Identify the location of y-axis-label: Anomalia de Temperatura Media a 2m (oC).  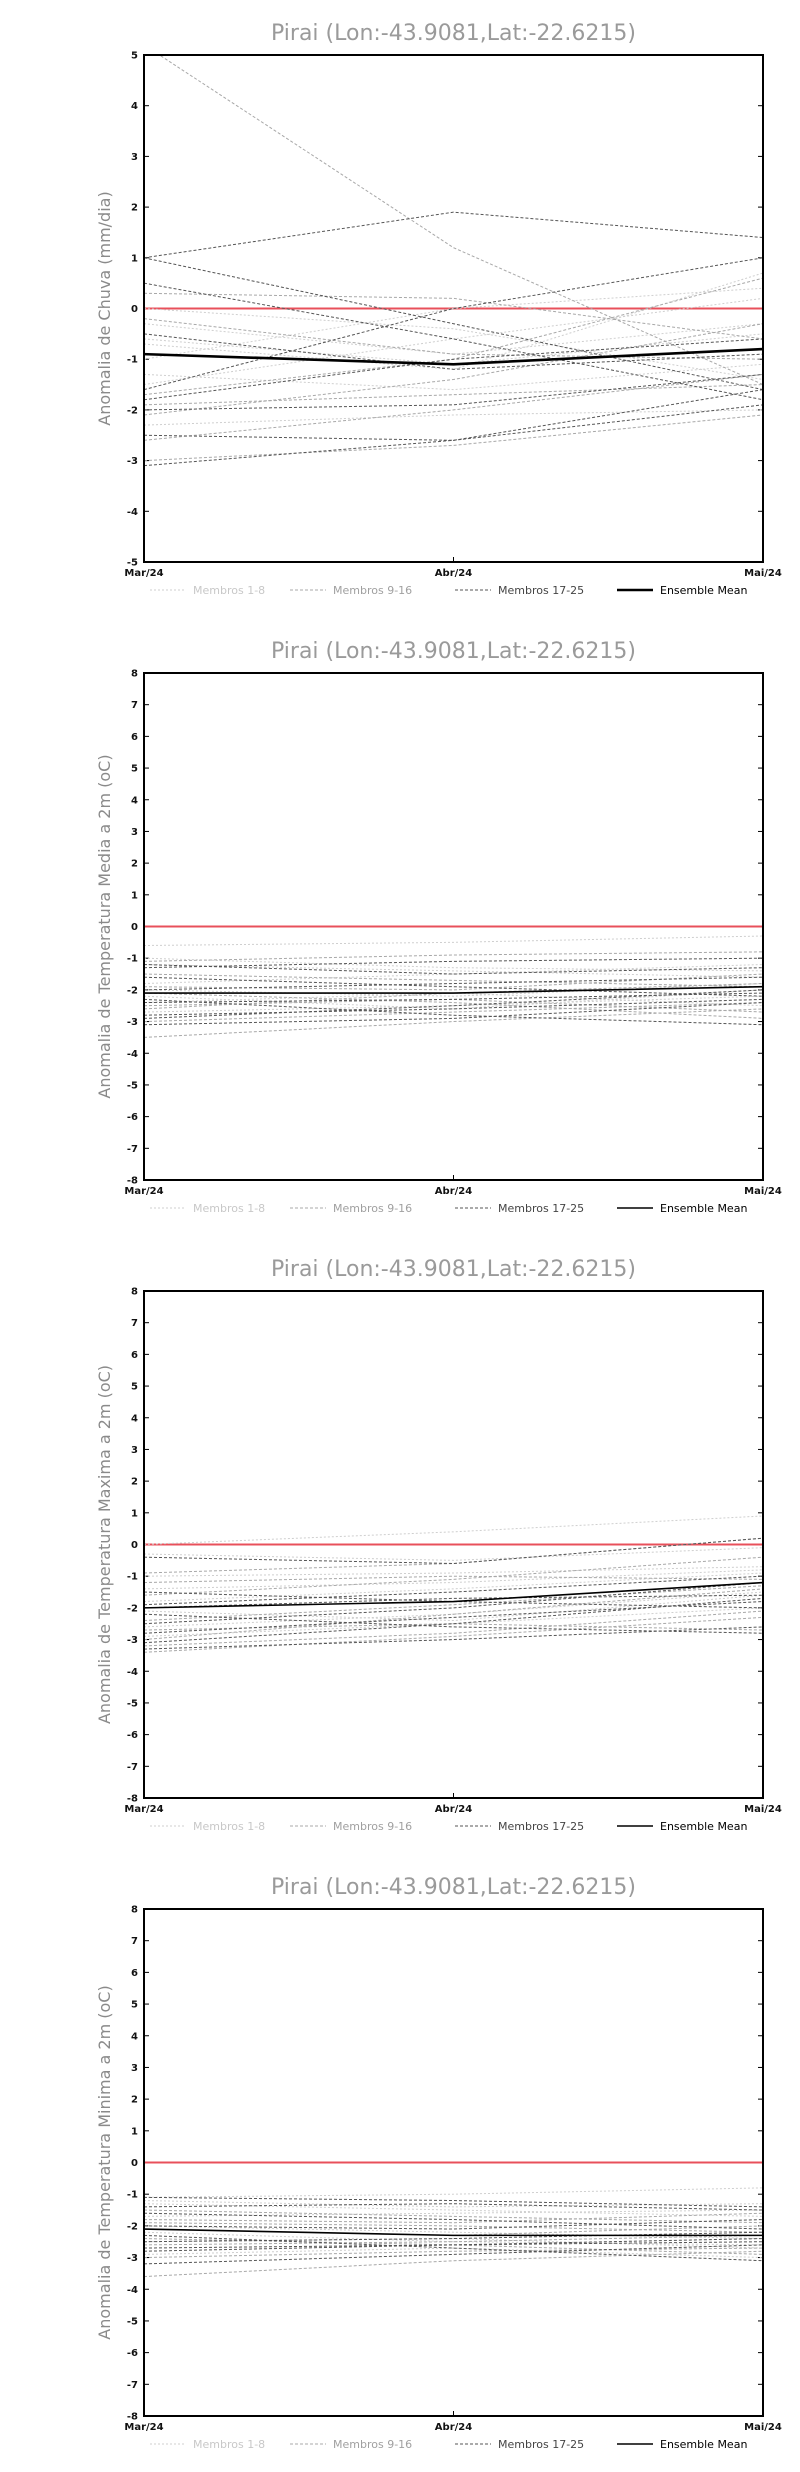
(104, 926).